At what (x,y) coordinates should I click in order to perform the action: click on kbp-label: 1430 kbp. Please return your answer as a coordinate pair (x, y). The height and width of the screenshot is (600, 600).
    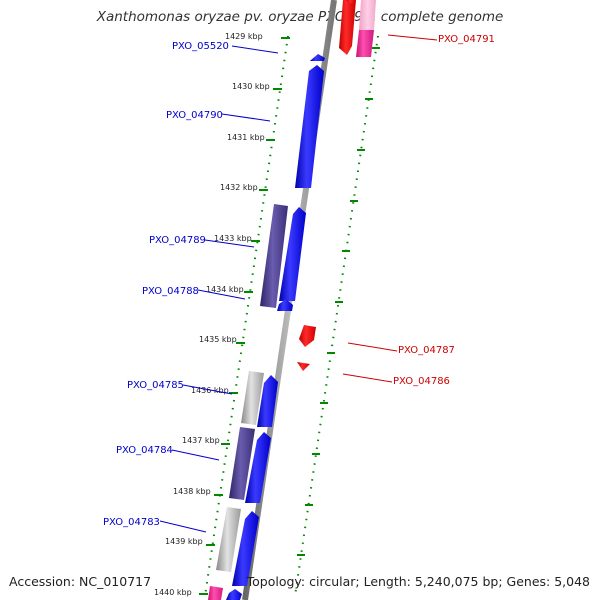
    Looking at the image, I should click on (251, 86).